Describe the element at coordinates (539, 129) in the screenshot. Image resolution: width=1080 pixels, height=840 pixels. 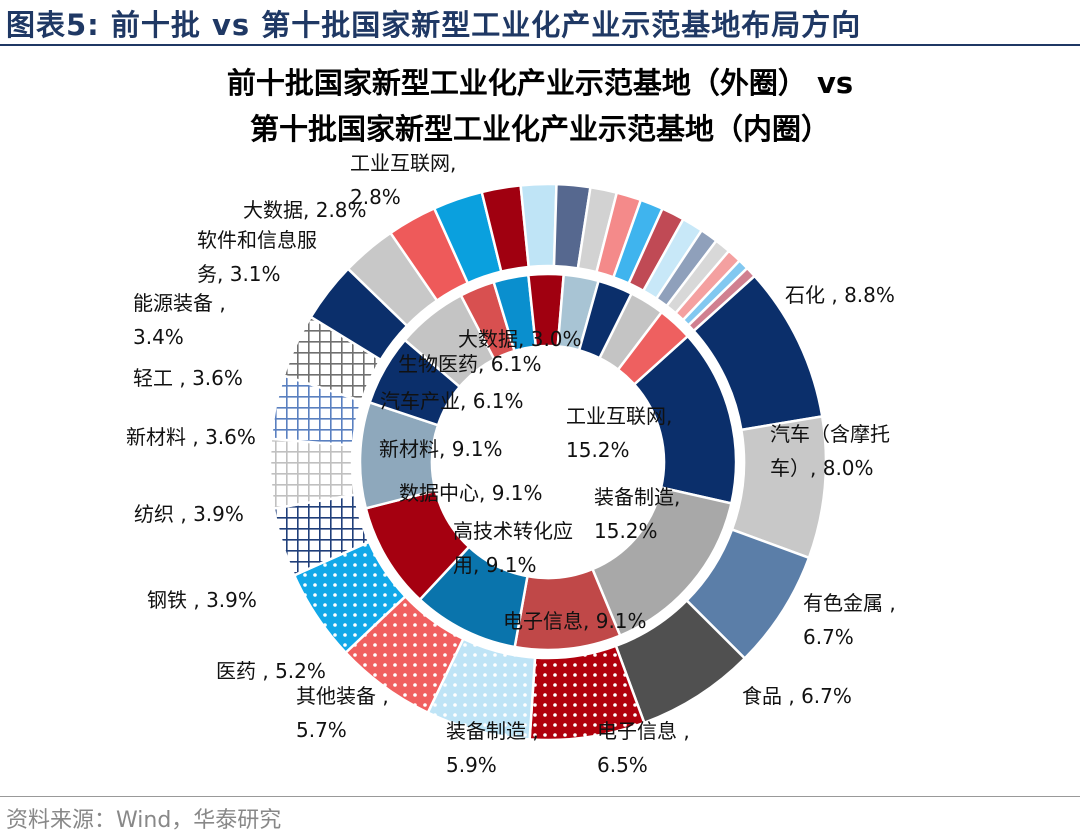
I see `chart-title-line-2: 第十批国家新型工业化产业示范基地（内圈）` at that location.